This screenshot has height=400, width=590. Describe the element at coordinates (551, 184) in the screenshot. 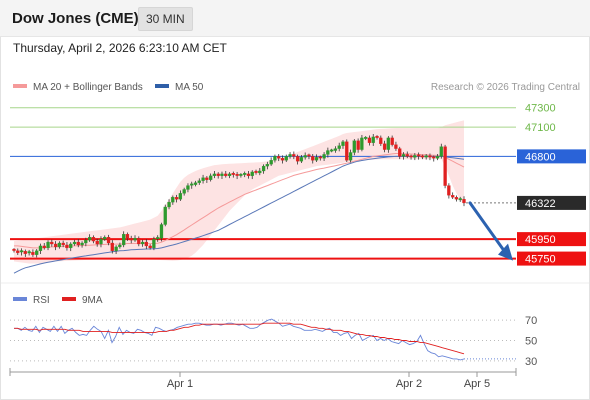

I see `price-level-labels: 47300 47100 46800 46322 45950 45750` at that location.